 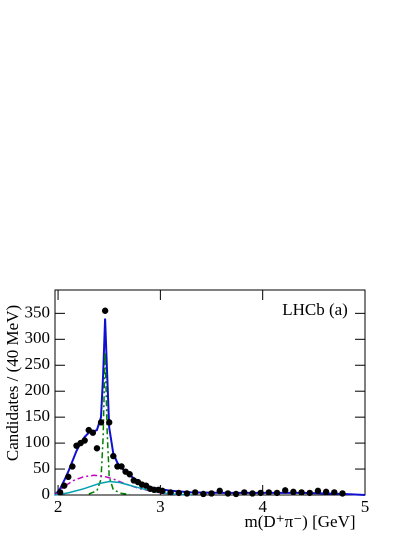 I want to click on fit-curve, so click(x=109, y=424).